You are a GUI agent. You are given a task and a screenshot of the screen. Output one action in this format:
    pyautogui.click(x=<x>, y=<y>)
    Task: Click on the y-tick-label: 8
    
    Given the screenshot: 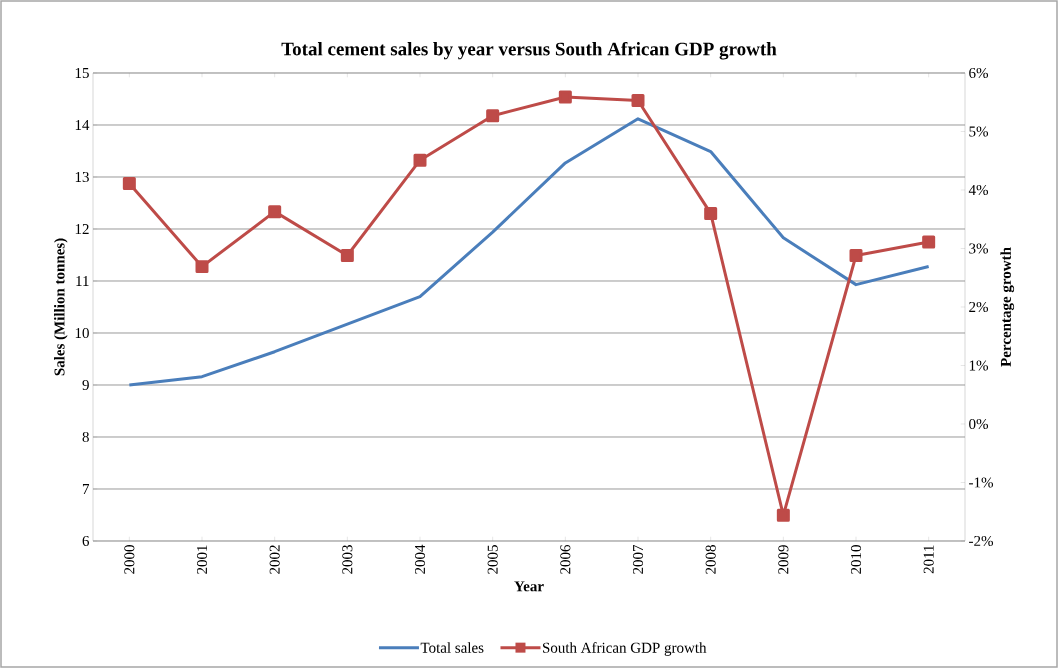 What is the action you would take?
    pyautogui.click(x=85, y=437)
    